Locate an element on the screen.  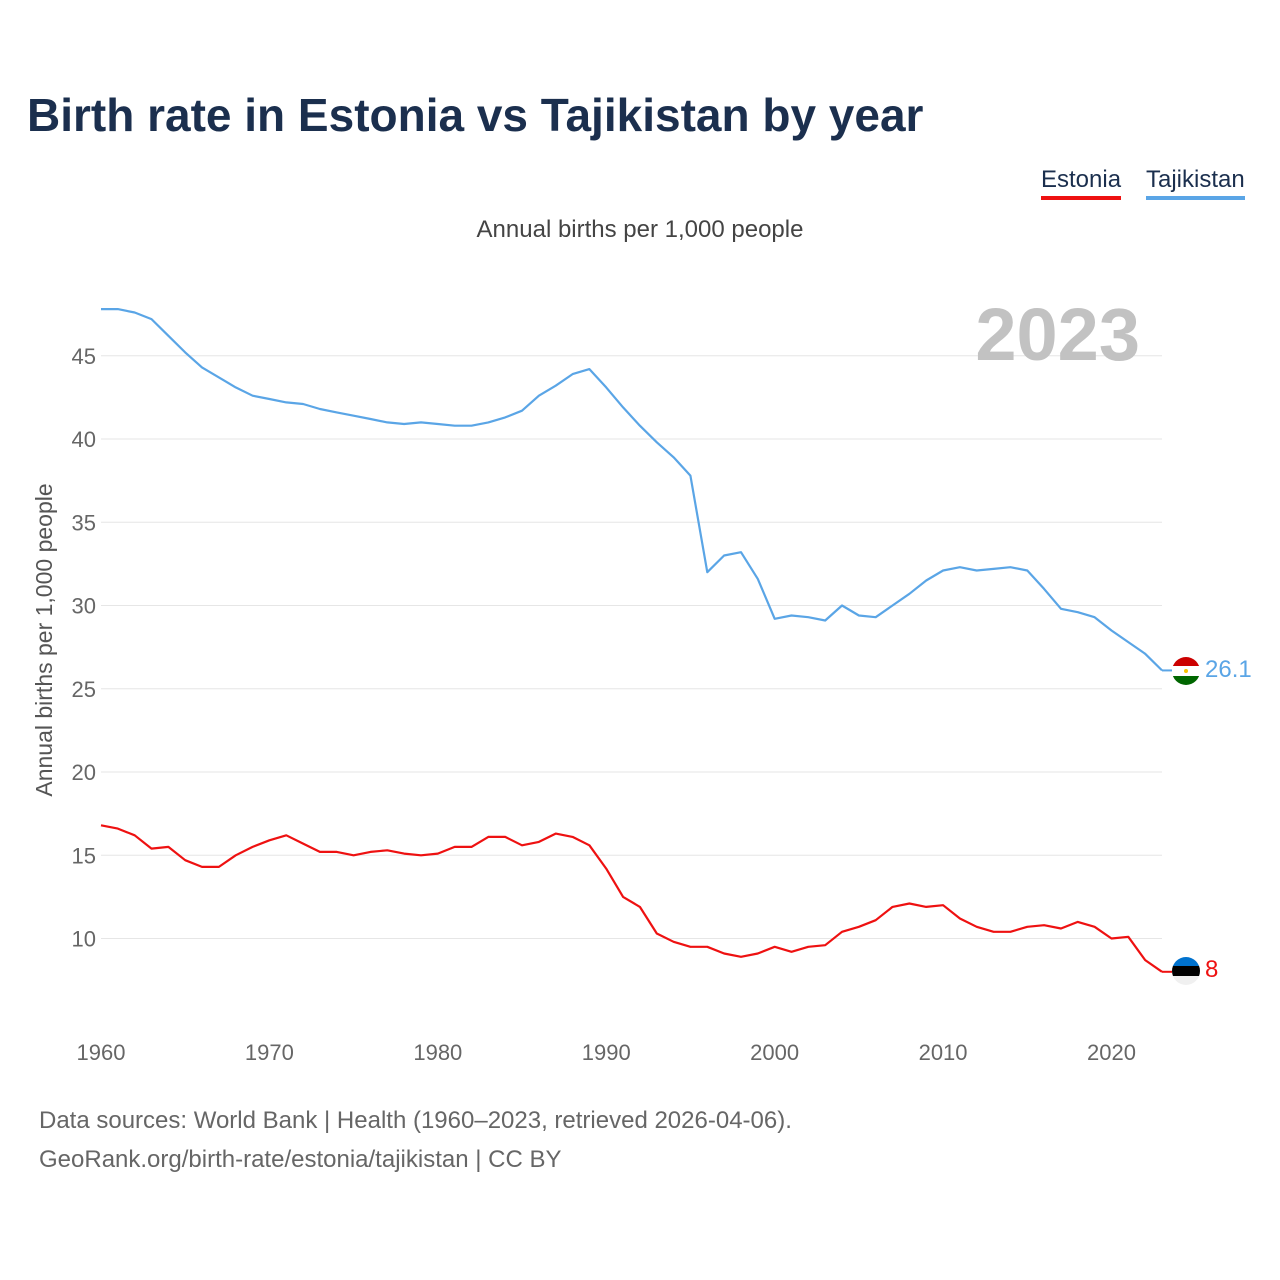
y-tick-label: 35 is located at coordinates (84, 522).